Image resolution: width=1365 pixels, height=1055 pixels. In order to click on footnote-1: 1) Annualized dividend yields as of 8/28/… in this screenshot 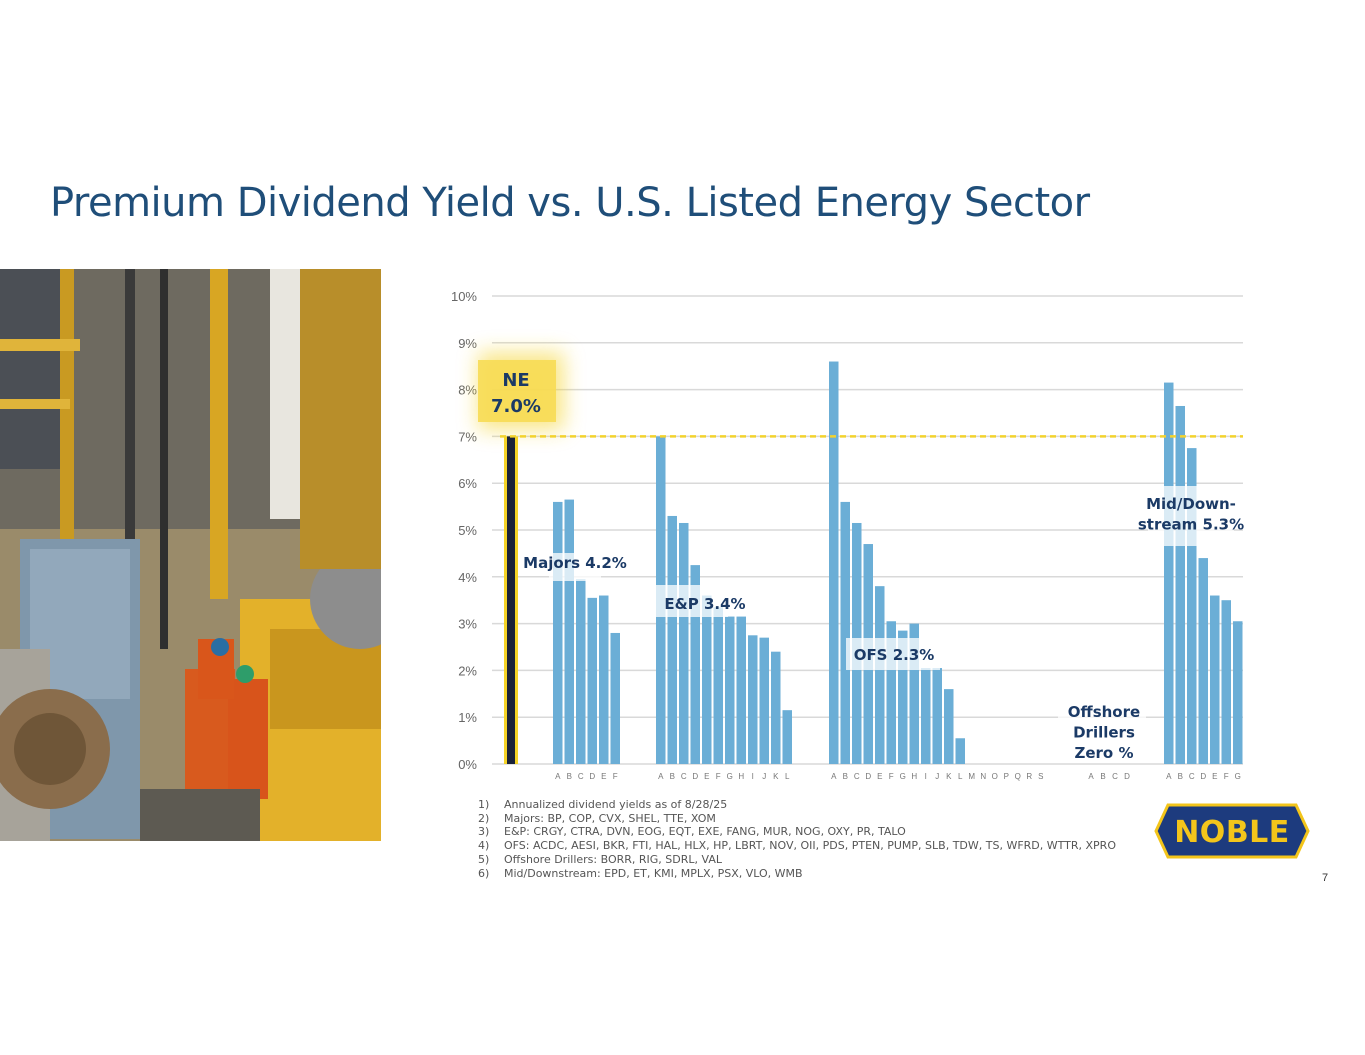, I will do `click(797, 805)`.